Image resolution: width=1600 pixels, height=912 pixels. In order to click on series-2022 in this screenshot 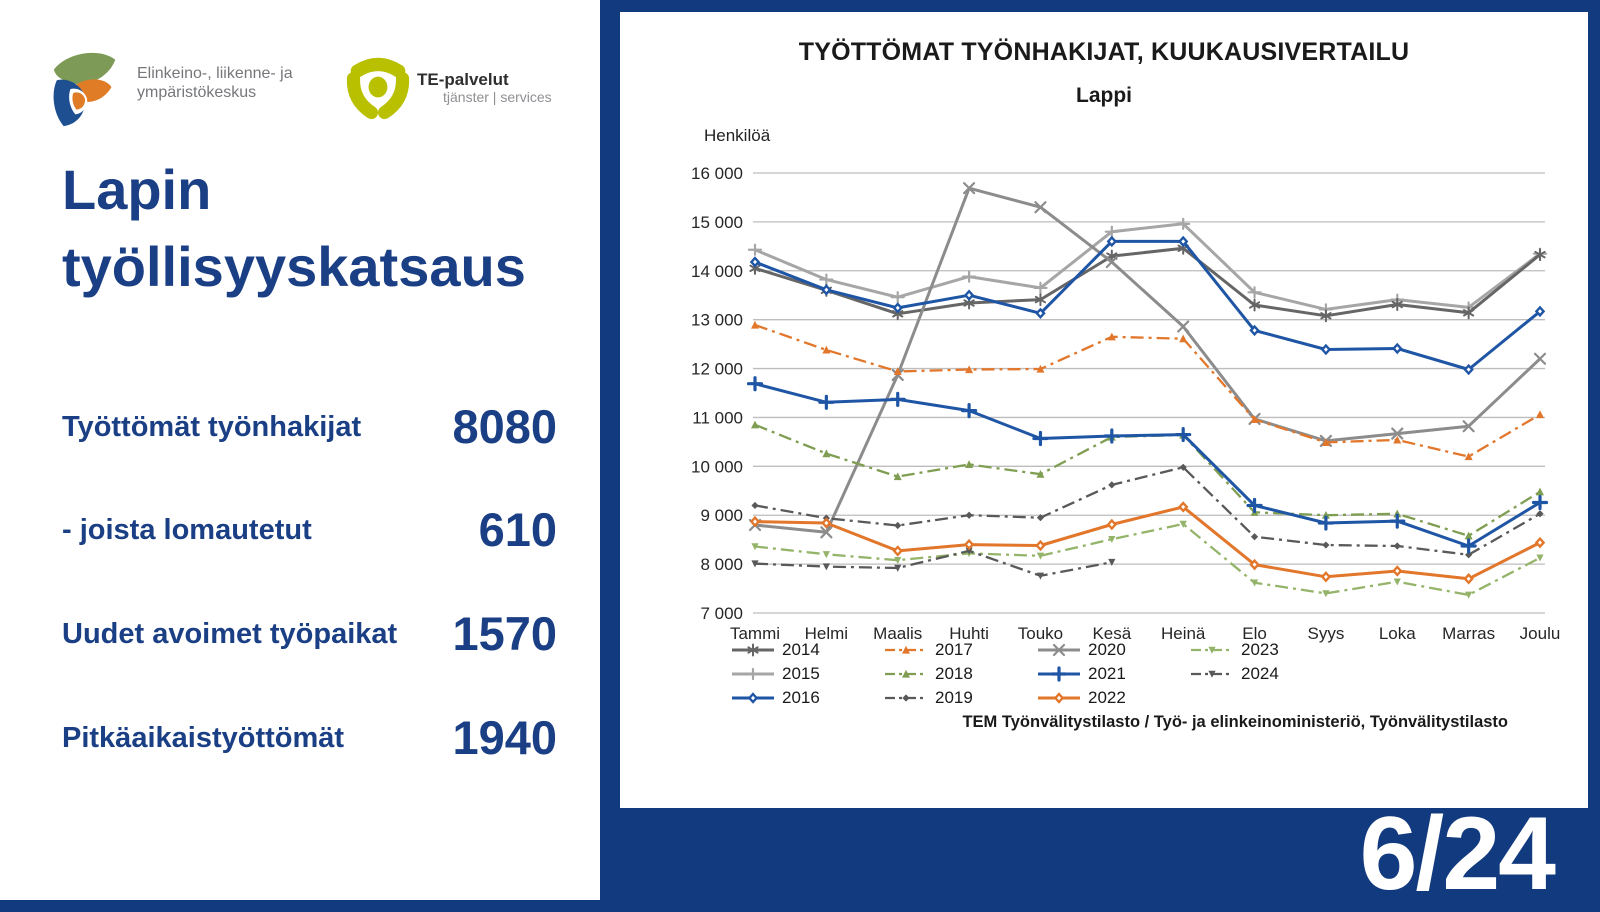, I will do `click(1147, 543)`.